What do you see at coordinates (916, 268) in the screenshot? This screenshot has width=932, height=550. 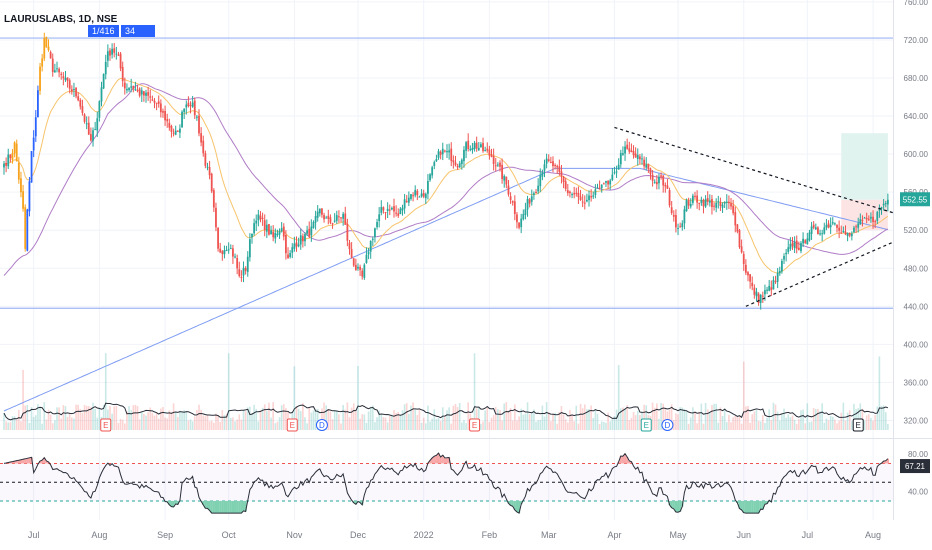 I see `price-tick-label: 480.00` at bounding box center [916, 268].